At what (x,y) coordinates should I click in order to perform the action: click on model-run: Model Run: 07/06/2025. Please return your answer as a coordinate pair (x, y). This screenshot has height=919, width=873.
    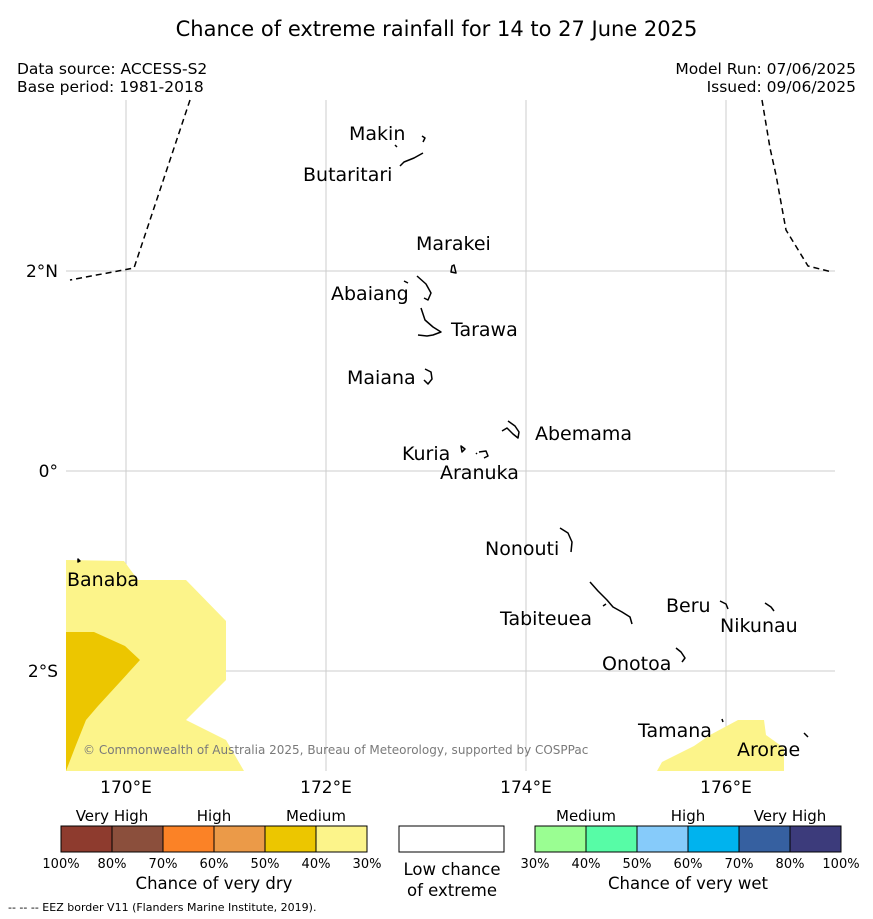
    Looking at the image, I should click on (765, 69).